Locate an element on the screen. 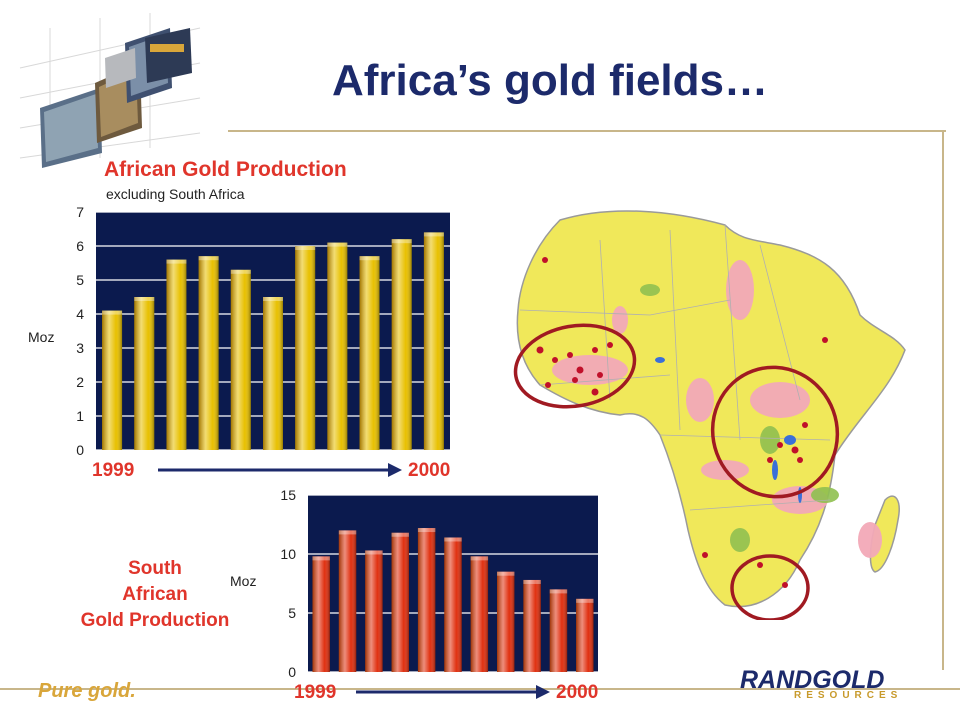  pink-geology-zones is located at coordinates (717, 409).